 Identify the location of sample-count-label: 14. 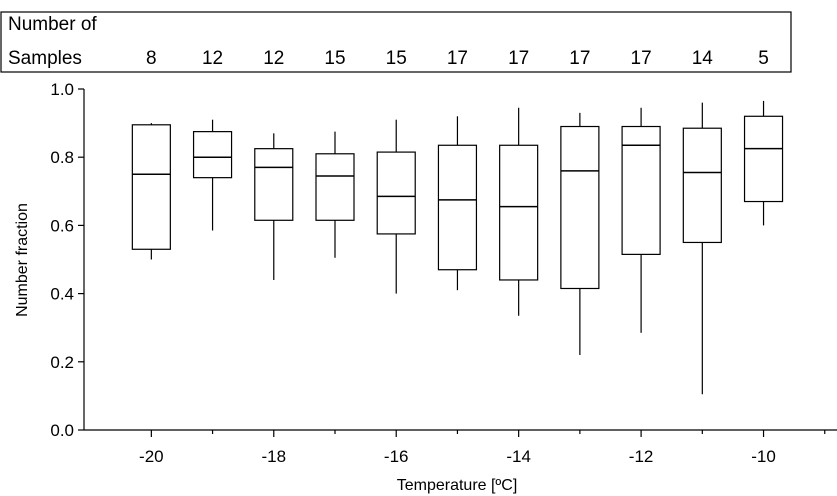
(703, 58).